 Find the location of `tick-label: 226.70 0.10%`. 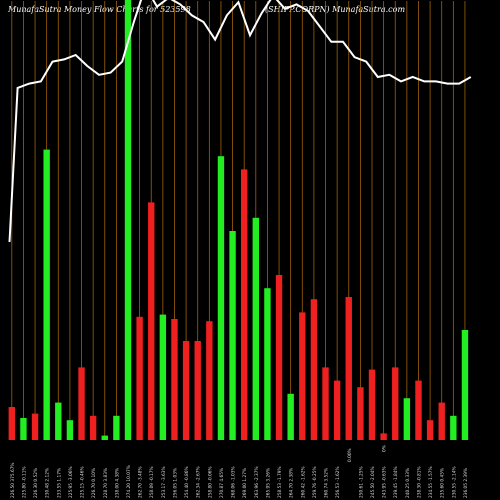

tick-label: 226.70 0.10% is located at coordinates (94, 483).